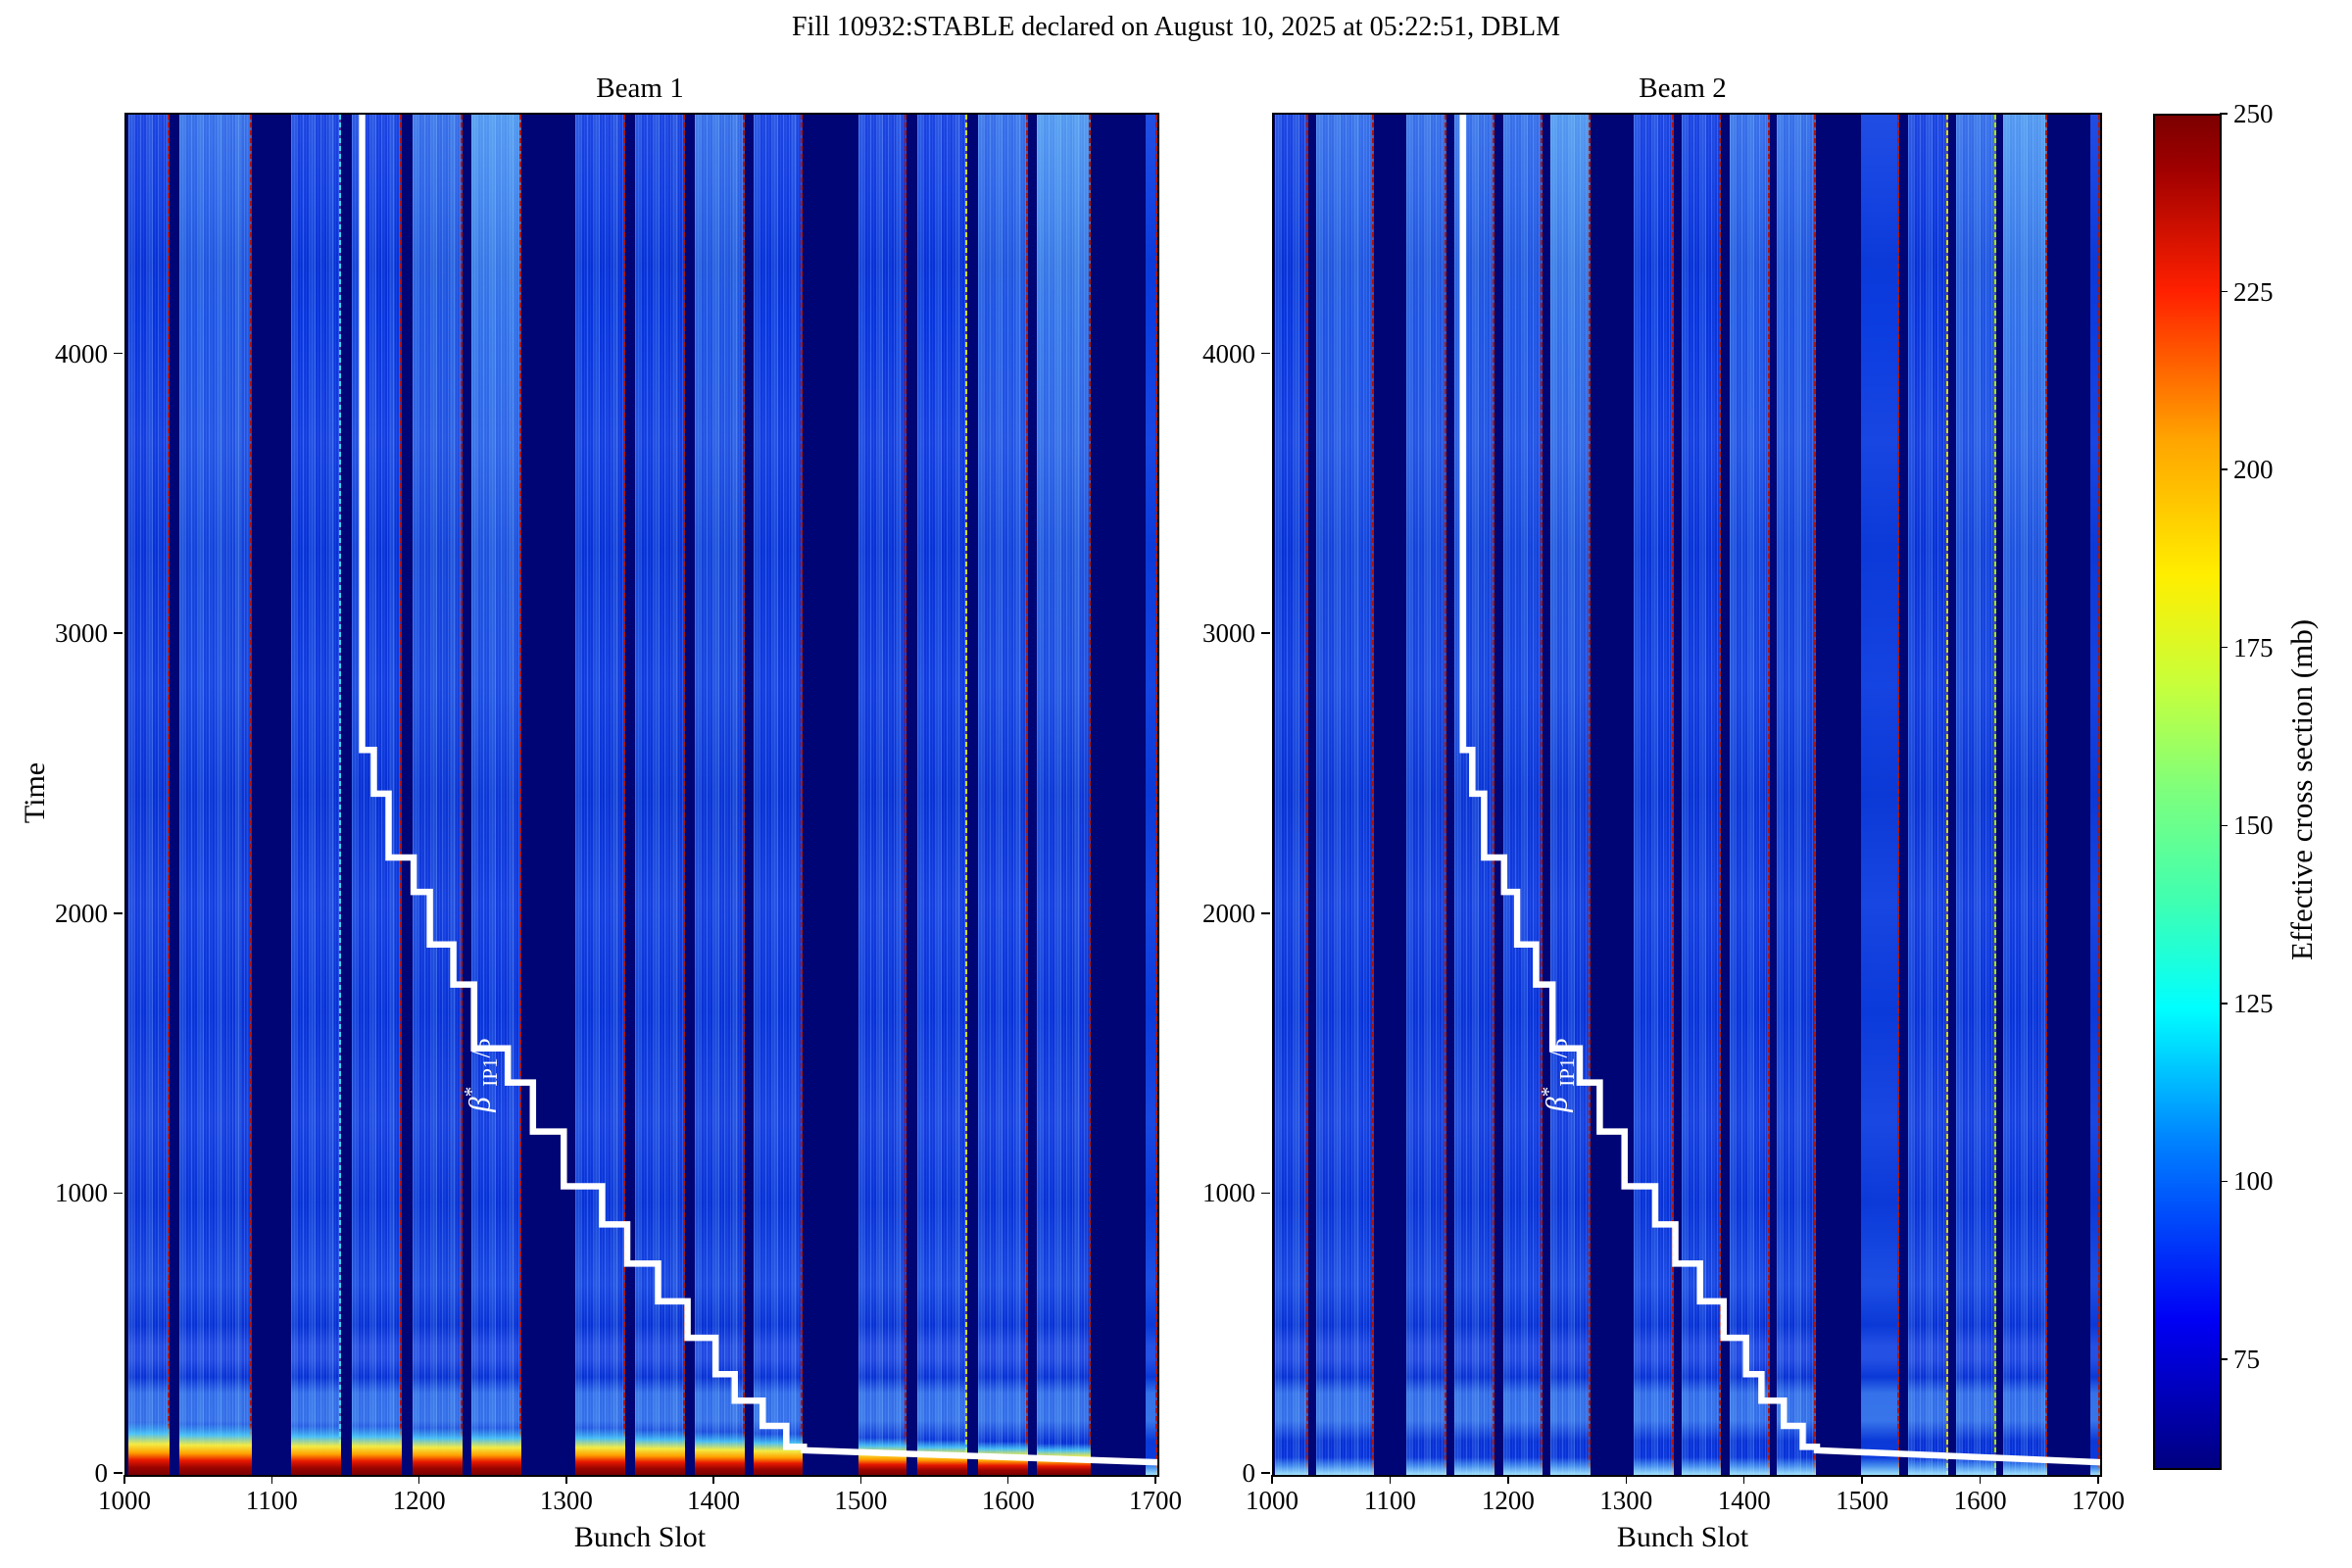  Describe the element at coordinates (640, 1537) in the screenshot. I see `x-axis-label-beam1: Bunch Slot` at that location.